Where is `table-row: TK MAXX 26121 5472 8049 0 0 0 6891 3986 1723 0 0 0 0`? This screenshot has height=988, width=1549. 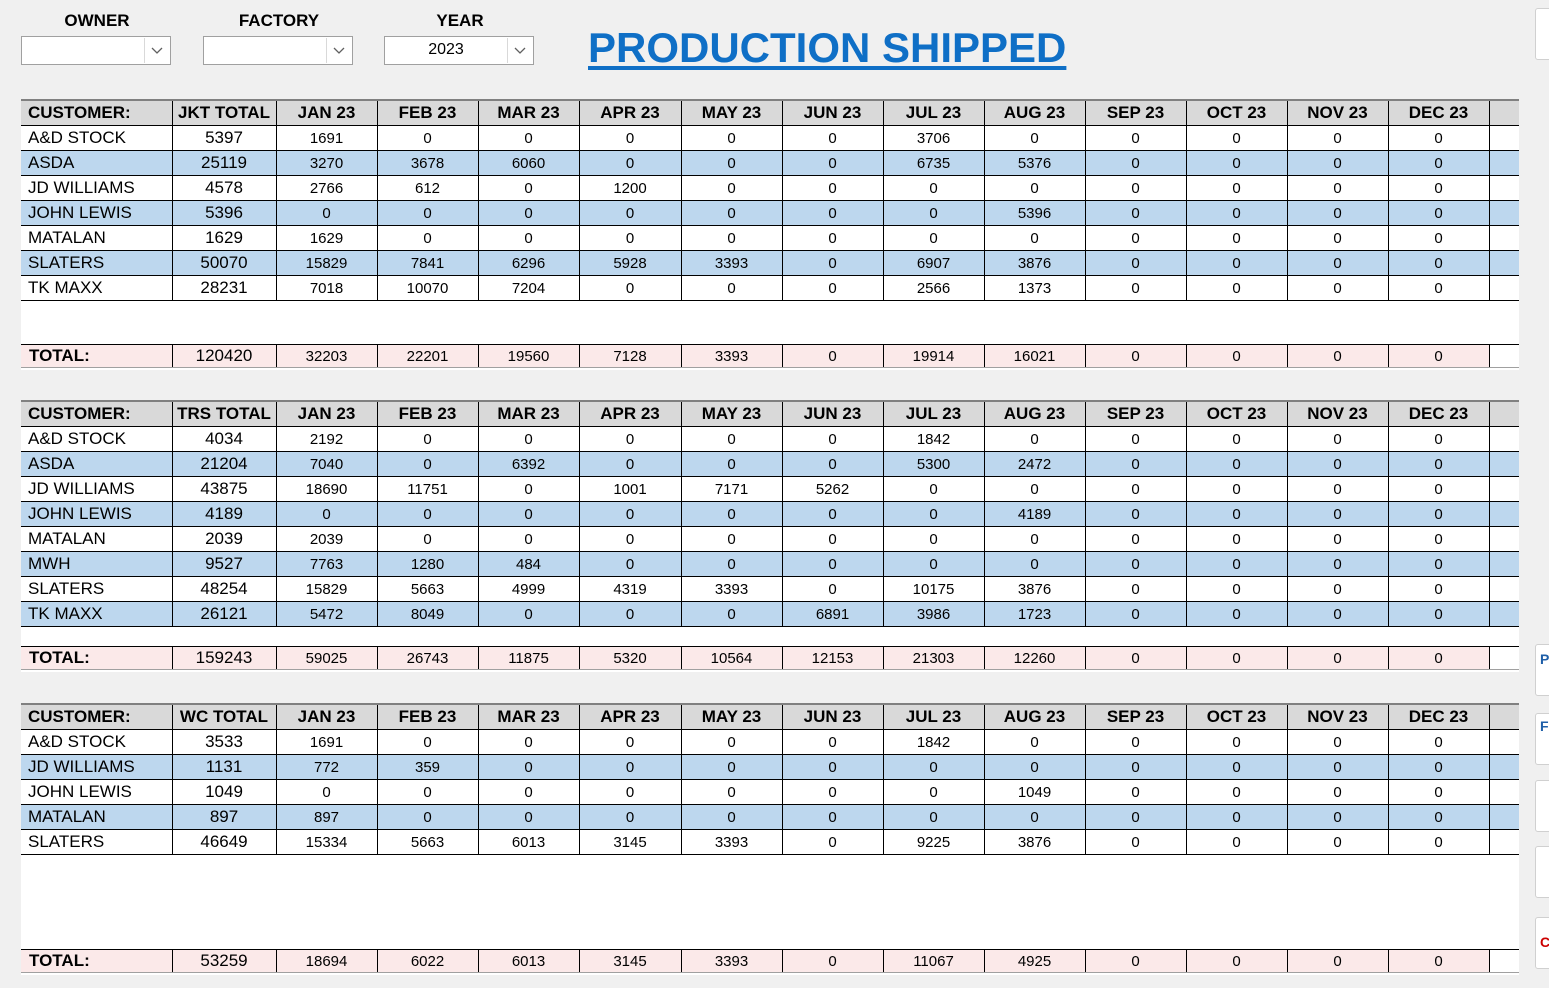 table-row: TK MAXX 26121 5472 8049 0 0 0 6891 3986 1723 0 0 0 0 is located at coordinates (770, 614).